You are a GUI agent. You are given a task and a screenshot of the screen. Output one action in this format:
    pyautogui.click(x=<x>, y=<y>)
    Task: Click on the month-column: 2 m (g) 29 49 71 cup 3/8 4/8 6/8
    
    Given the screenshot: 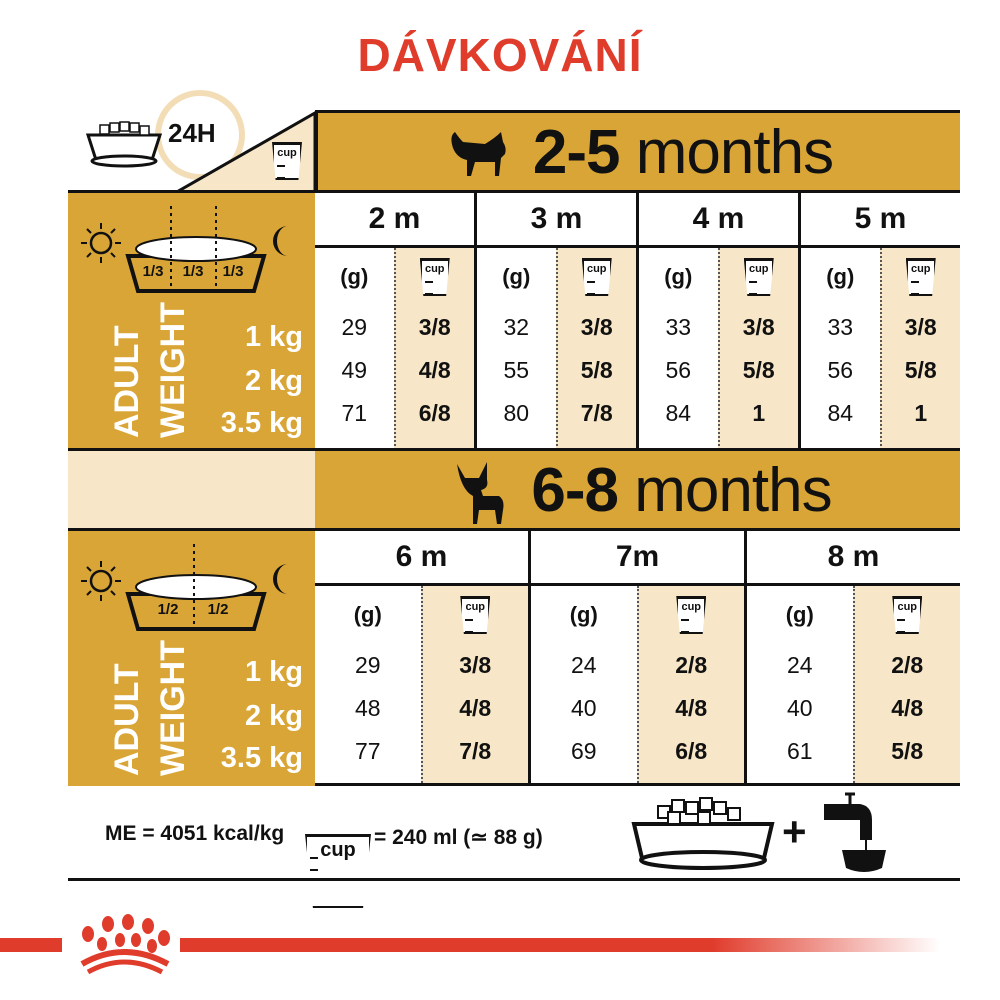 What is the action you would take?
    pyautogui.click(x=394, y=321)
    